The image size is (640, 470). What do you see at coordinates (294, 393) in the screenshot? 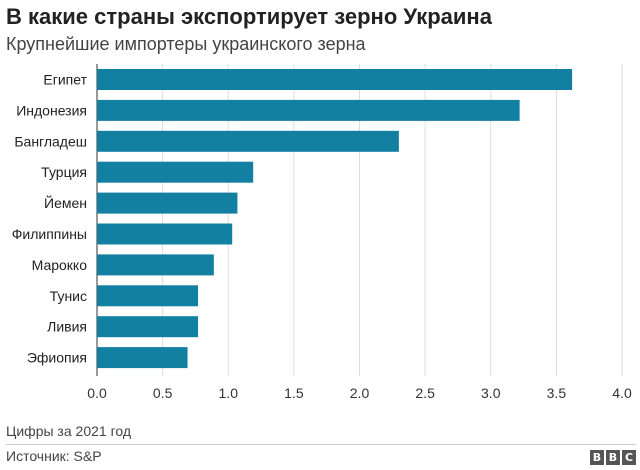
I see `x-tick-label: 1.5` at bounding box center [294, 393].